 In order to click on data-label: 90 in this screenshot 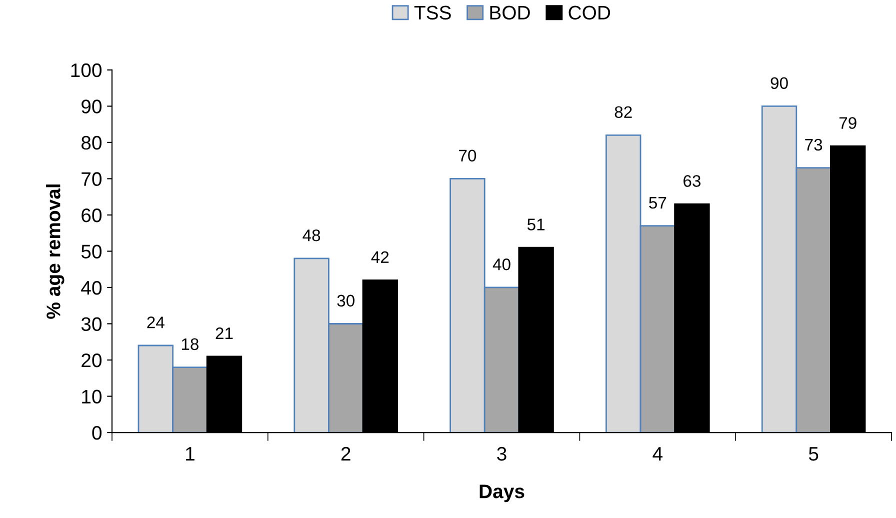, I will do `click(779, 83)`.